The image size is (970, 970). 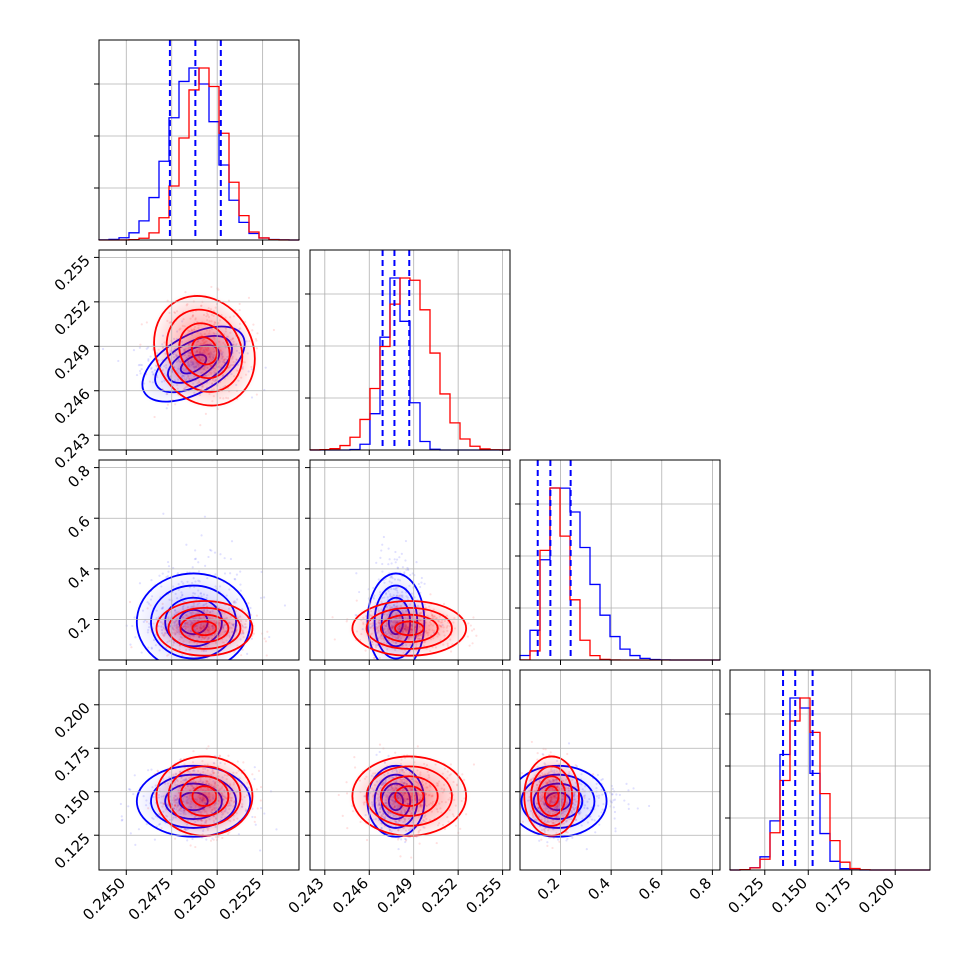 I want to click on y-tick-label: 0.200, so click(x=72, y=720).